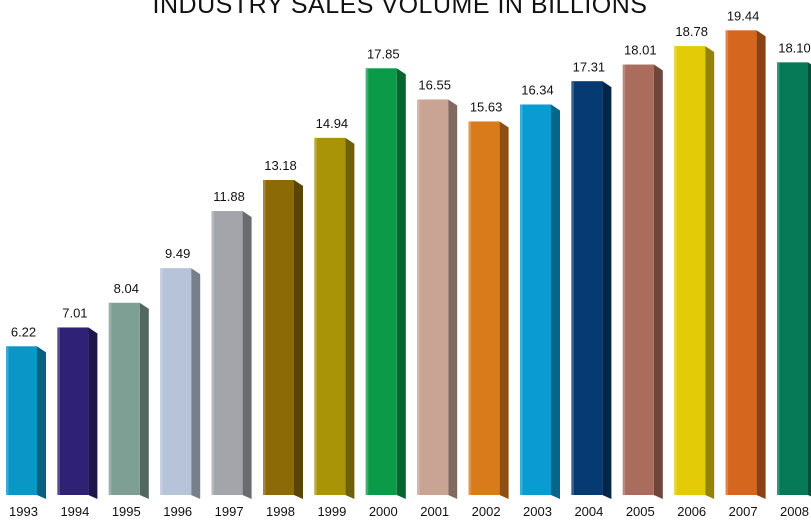 The width and height of the screenshot is (811, 523). Describe the element at coordinates (74, 312) in the screenshot. I see `value-label-1994: 7.01` at that location.